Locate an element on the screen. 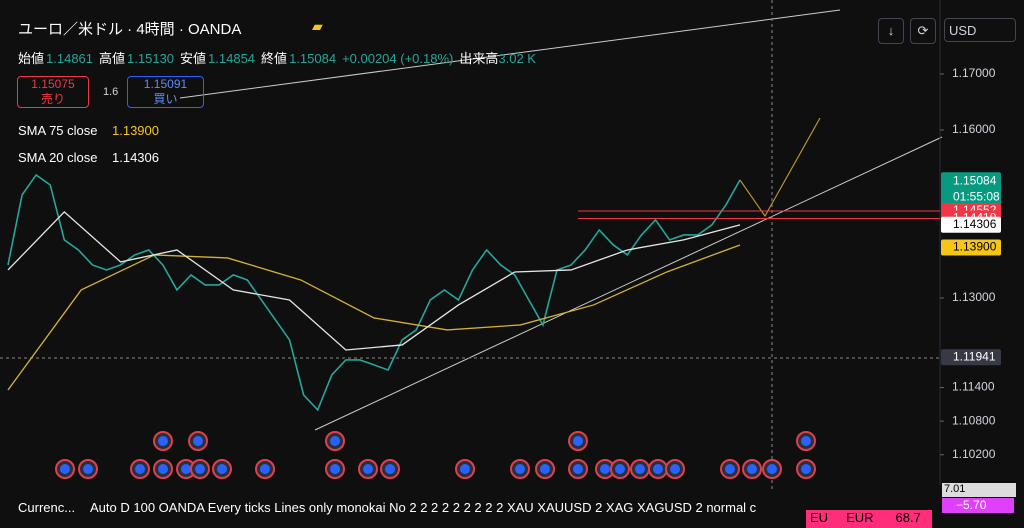  trendline is located at coordinates (510, 54).